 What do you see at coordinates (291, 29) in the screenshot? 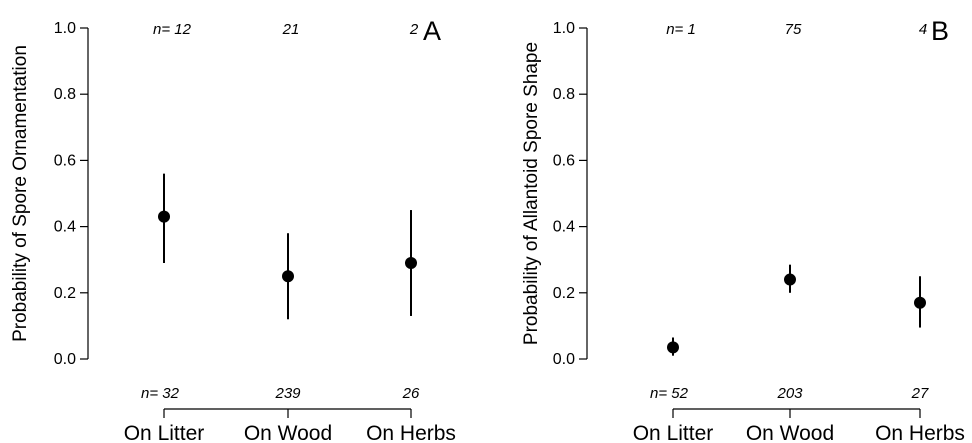
I see `n-label-top: 21` at bounding box center [291, 29].